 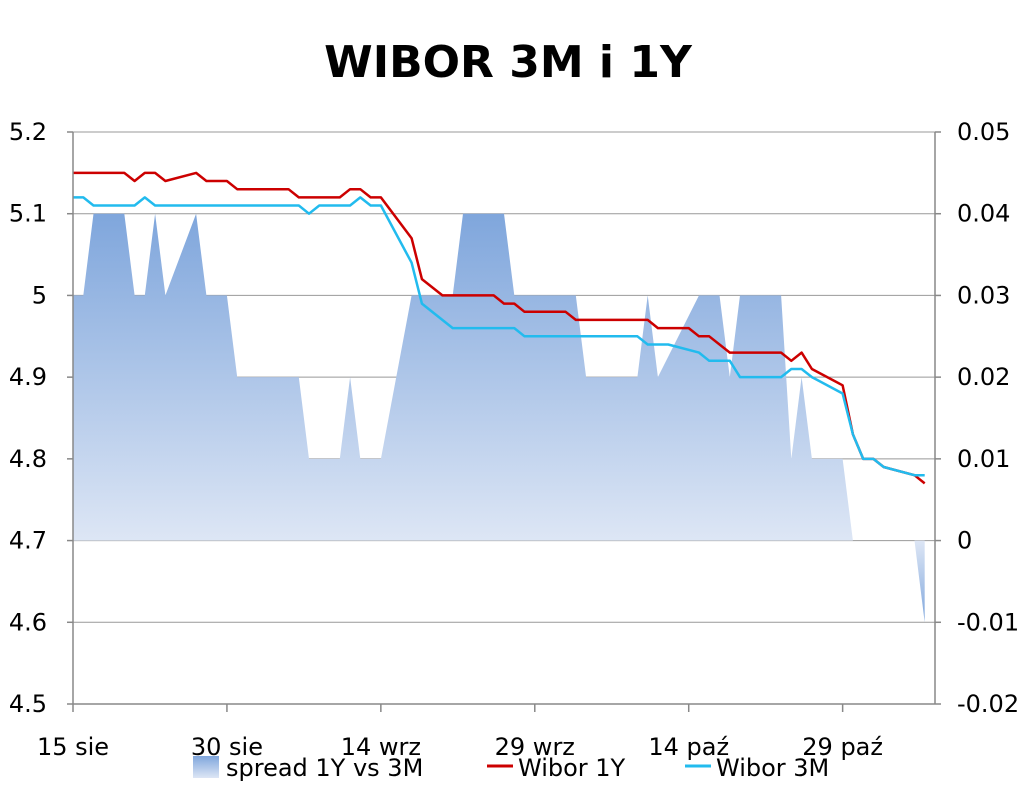 What do you see at coordinates (381, 747) in the screenshot?
I see `x-tick-label: 14 wrz` at bounding box center [381, 747].